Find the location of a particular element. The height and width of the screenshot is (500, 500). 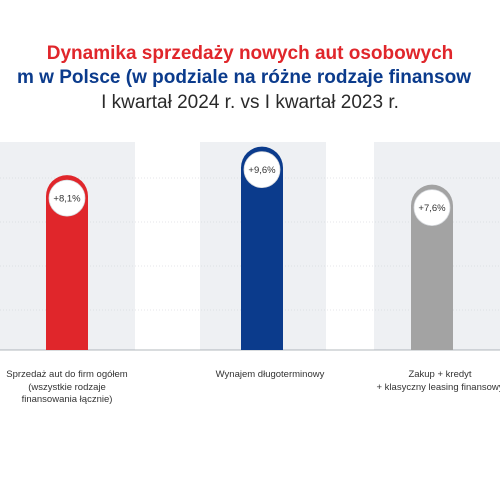

data-label: +8,1% is located at coordinates (67, 199).